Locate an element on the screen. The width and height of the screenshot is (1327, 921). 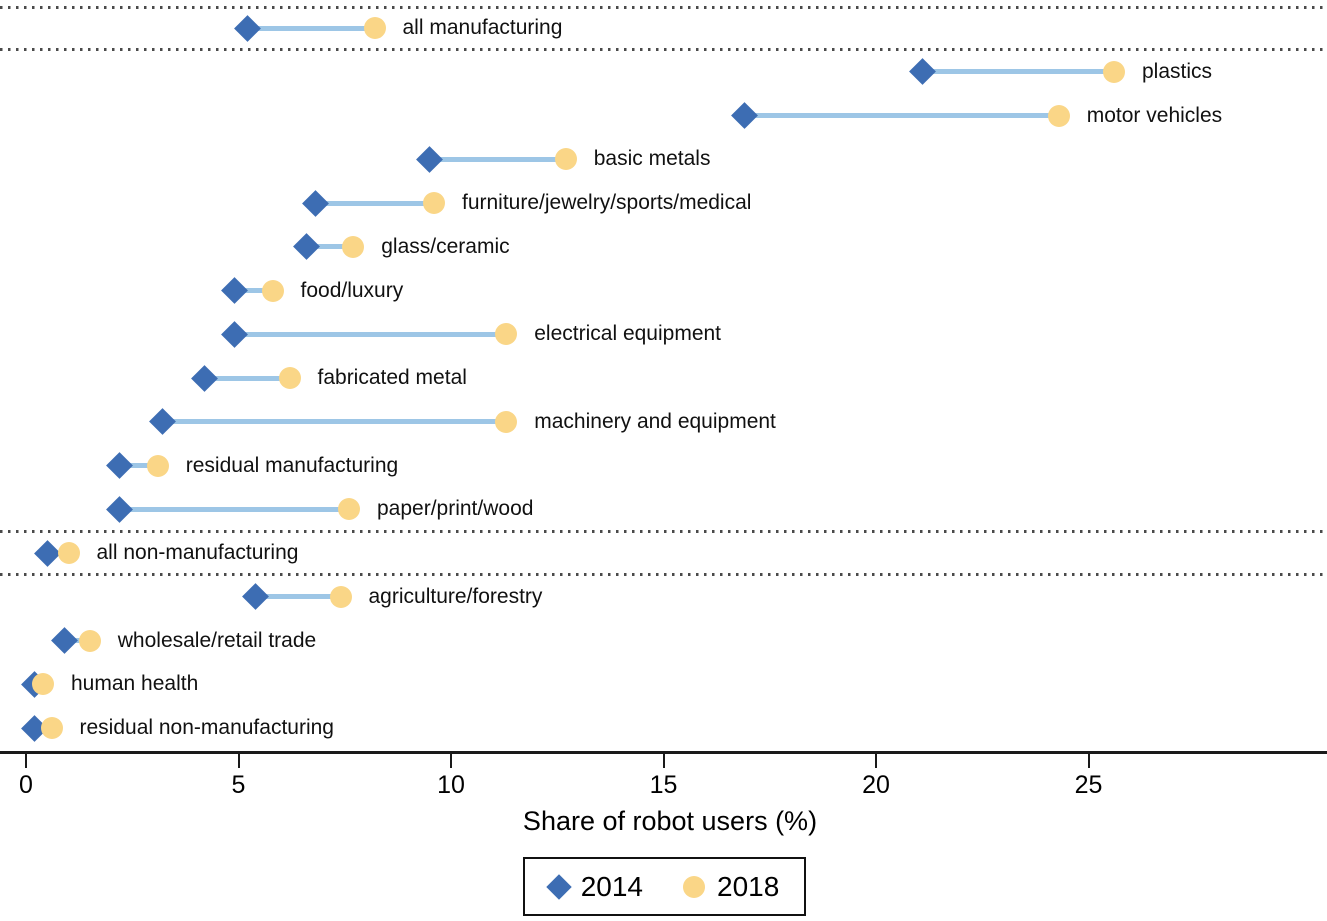
category-label: food/luxury is located at coordinates (352, 290).